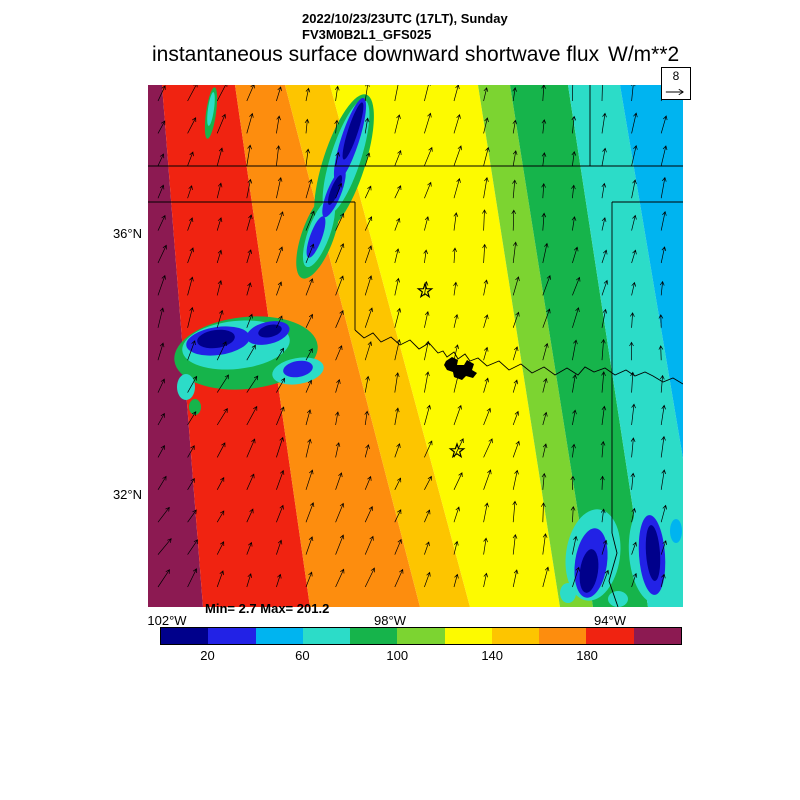  What do you see at coordinates (421, 645) in the screenshot?
I see `colorbar: 20 60 100 140 180` at bounding box center [421, 645].